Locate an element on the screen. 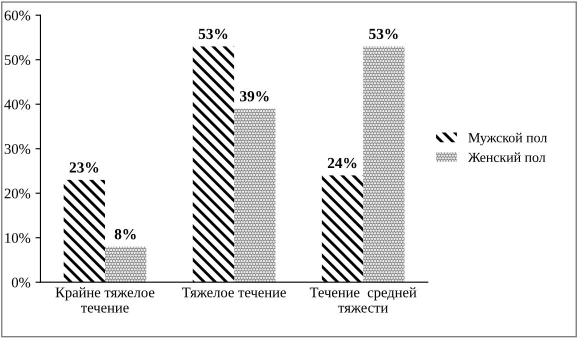  data-label: 39% is located at coordinates (254, 96).